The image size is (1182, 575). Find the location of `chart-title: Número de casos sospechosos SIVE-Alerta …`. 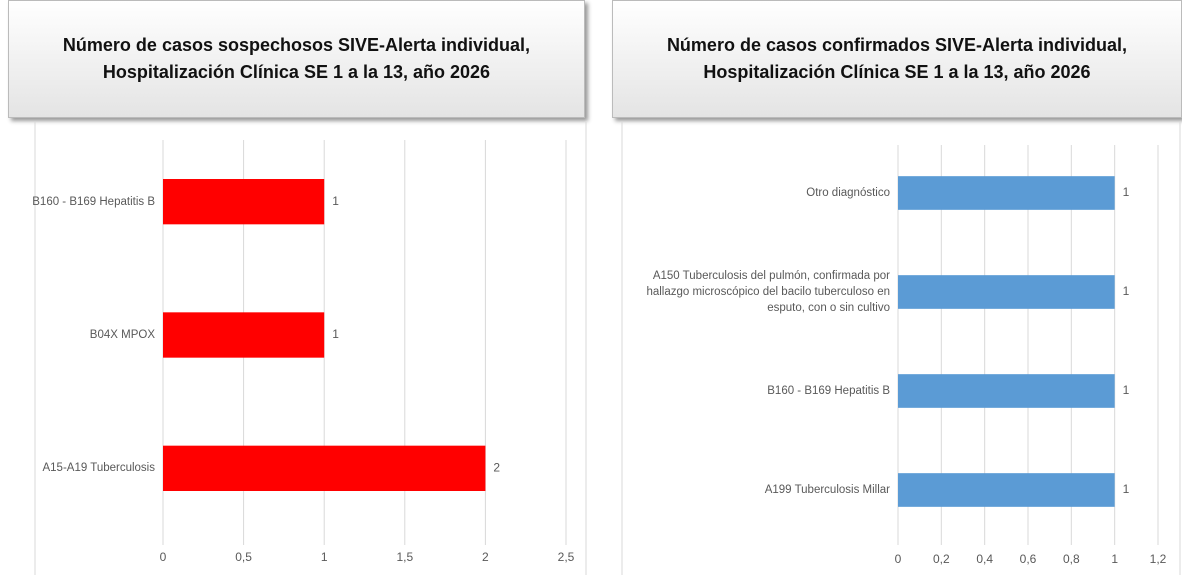

chart-title: Número de casos sospechosos SIVE-Alerta … is located at coordinates (296, 45).